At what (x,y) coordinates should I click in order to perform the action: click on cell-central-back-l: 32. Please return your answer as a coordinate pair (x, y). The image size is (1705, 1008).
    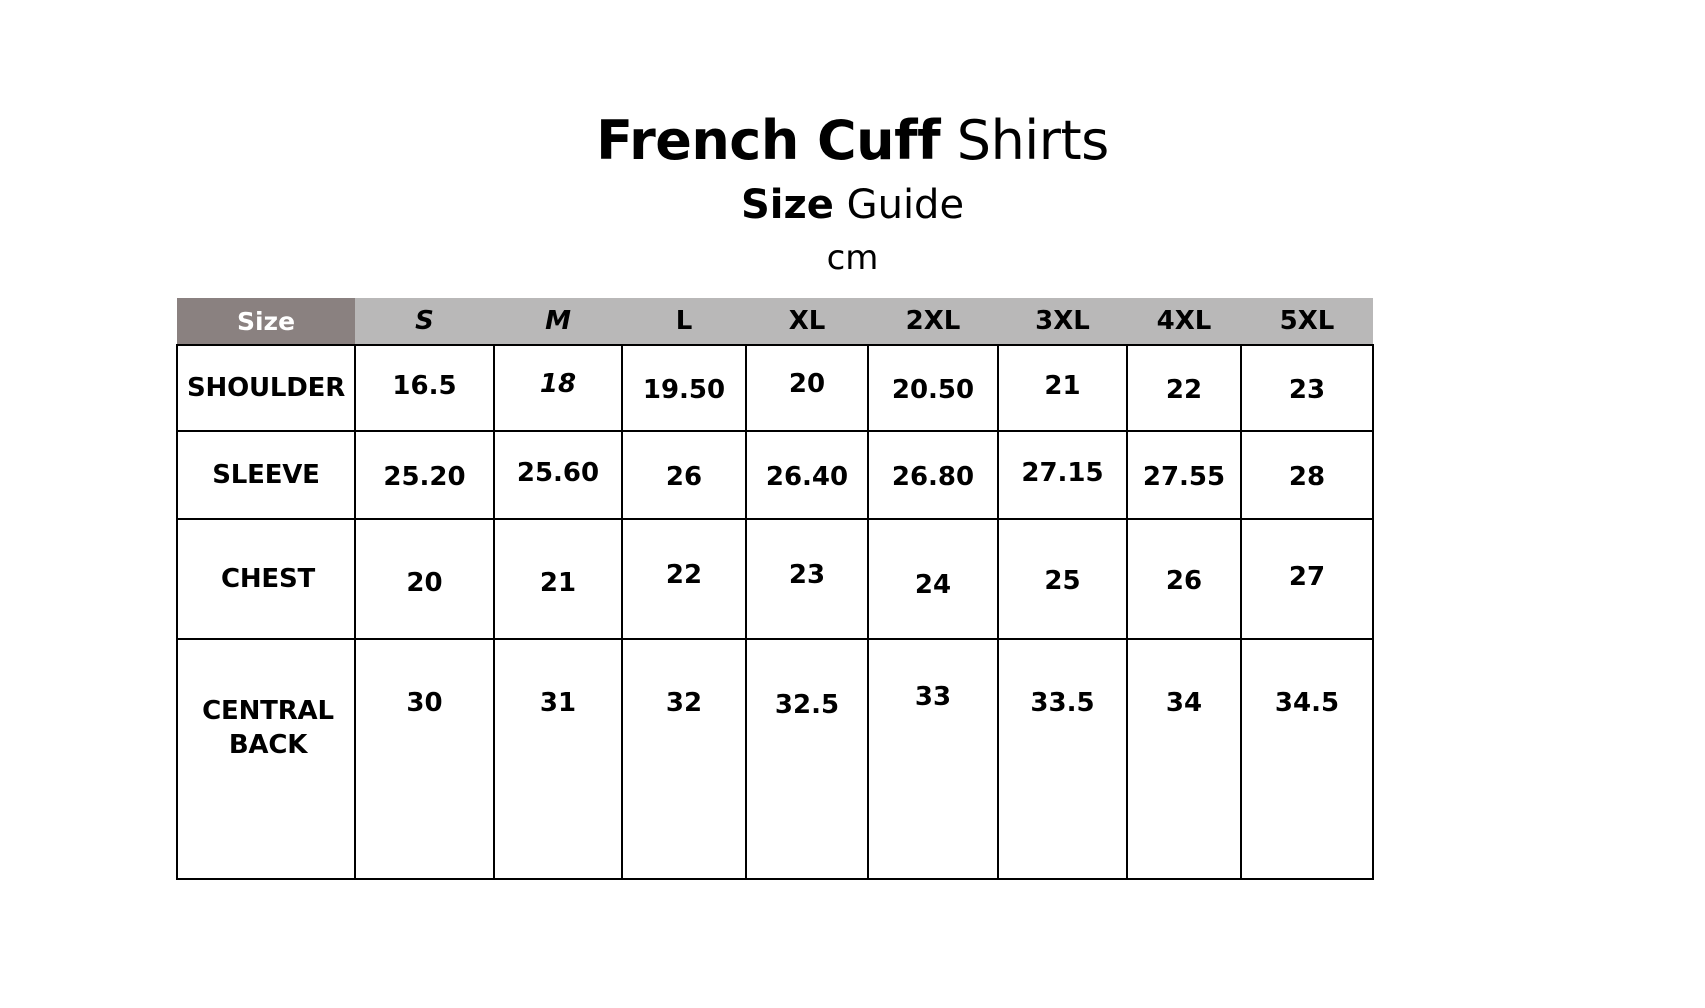
    Looking at the image, I should click on (684, 759).